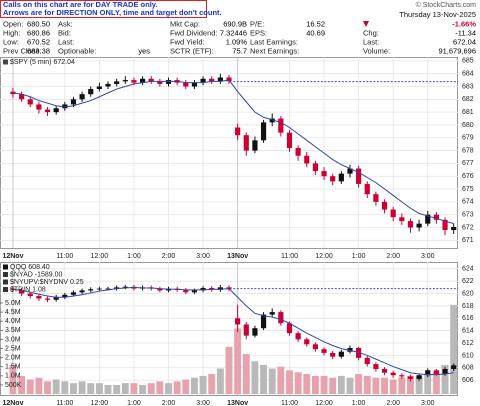  What do you see at coordinates (468, 318) in the screenshot?
I see `y-tick-label: 616` at bounding box center [468, 318].